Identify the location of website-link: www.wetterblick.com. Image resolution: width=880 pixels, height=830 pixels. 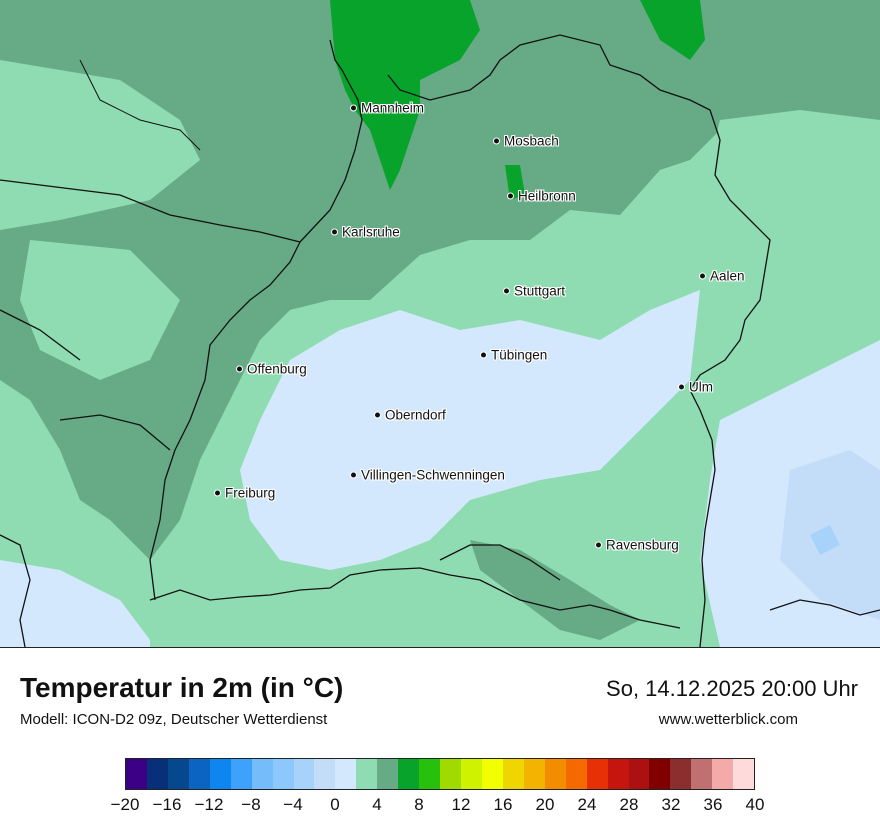
(728, 719).